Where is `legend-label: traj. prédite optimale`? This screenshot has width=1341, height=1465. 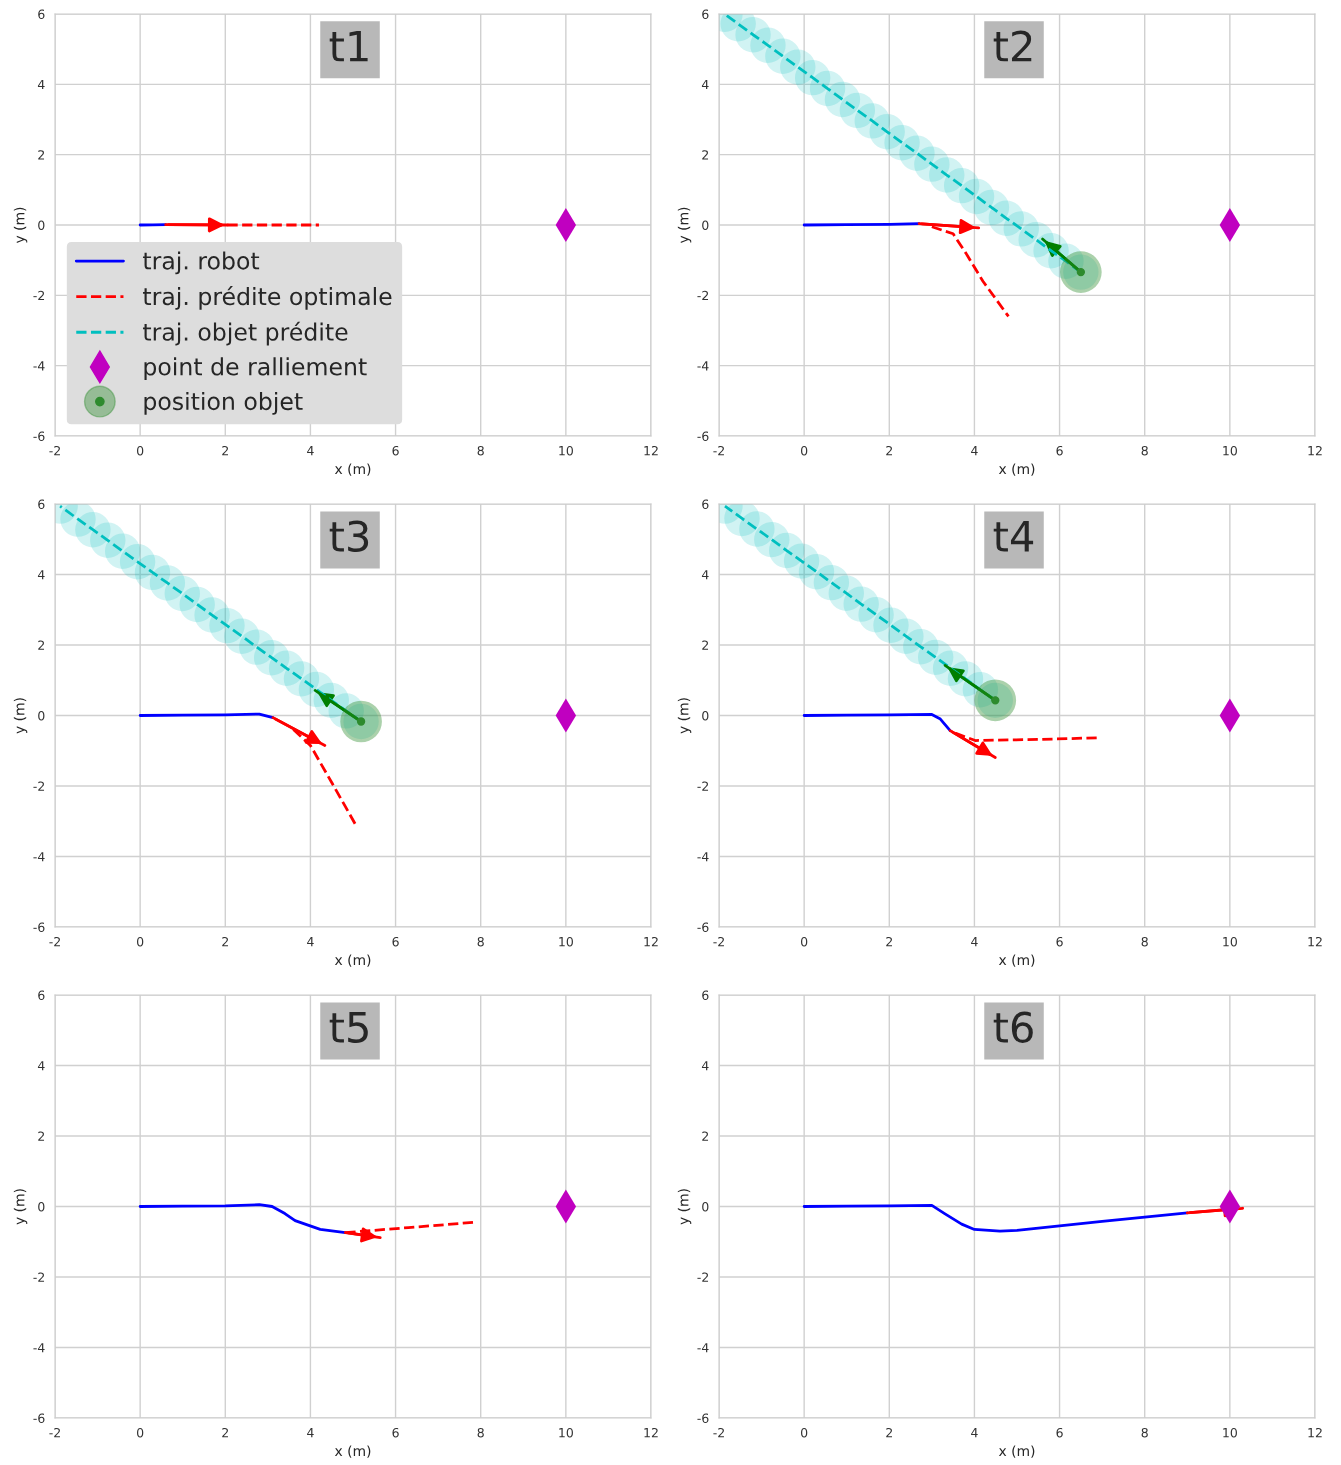 legend-label: traj. prédite optimale is located at coordinates (267, 298).